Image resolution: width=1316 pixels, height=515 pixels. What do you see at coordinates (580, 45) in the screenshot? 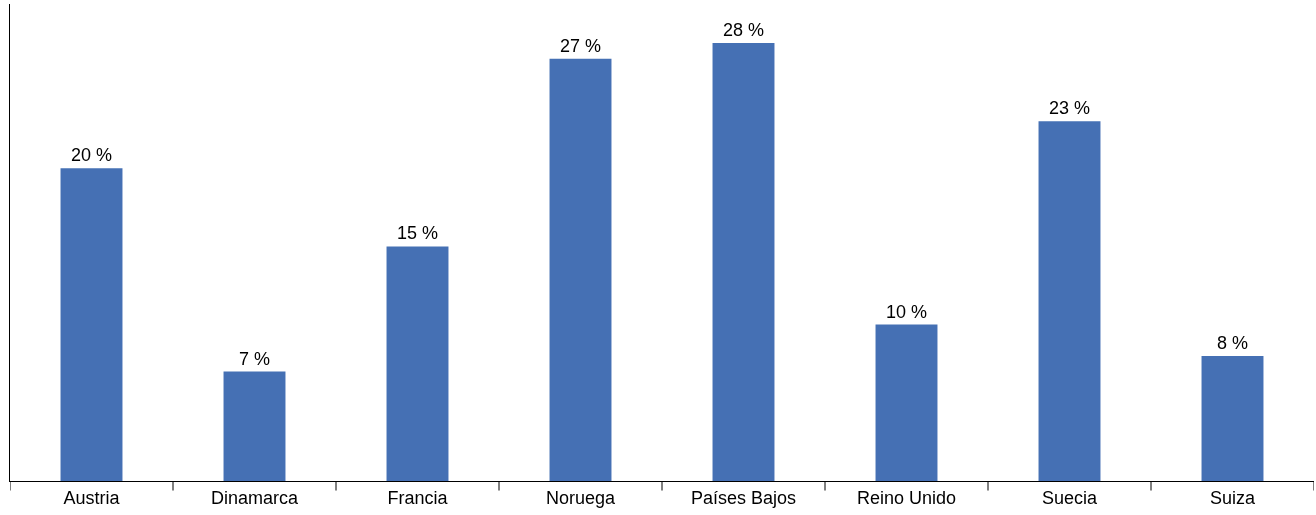
I see `data-label: 27 %` at bounding box center [580, 45].